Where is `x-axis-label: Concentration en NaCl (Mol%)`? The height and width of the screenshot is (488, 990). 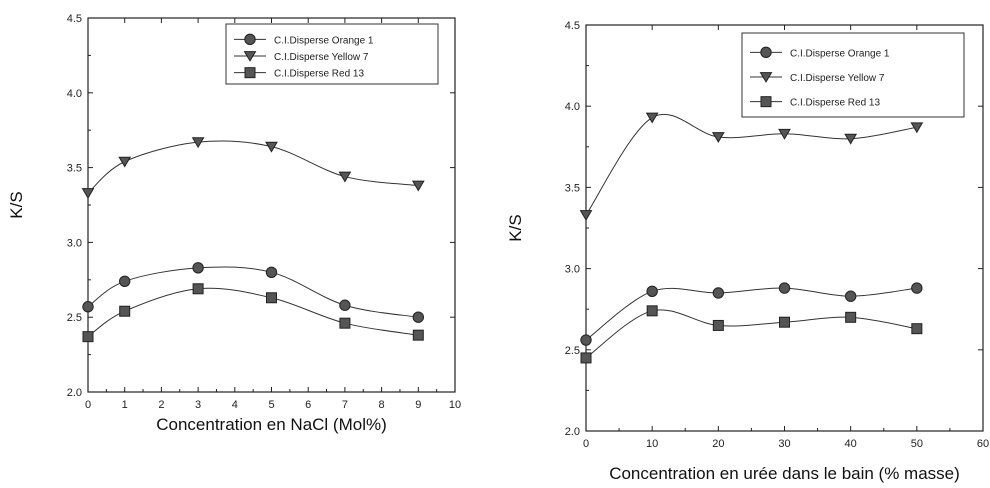 x-axis-label: Concentration en NaCl (Mol%) is located at coordinates (271, 424).